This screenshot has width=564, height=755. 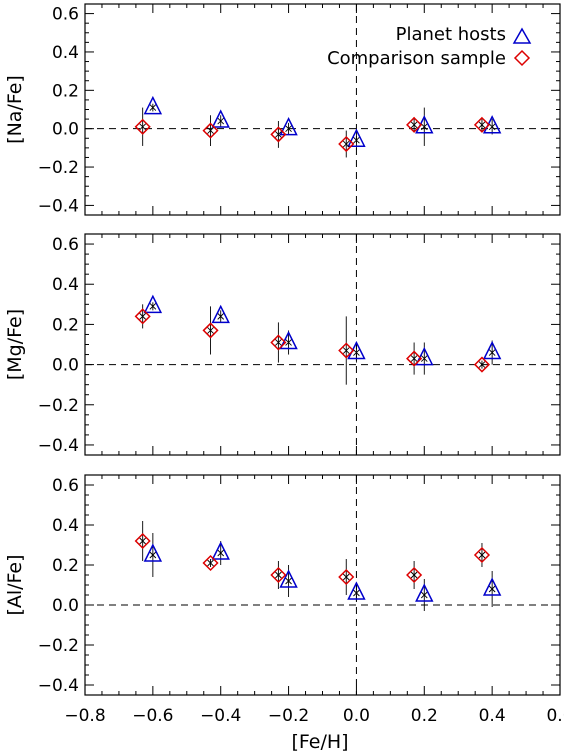 What do you see at coordinates (555, 716) in the screenshot?
I see `x-tick-label: 0.6` at bounding box center [555, 716].